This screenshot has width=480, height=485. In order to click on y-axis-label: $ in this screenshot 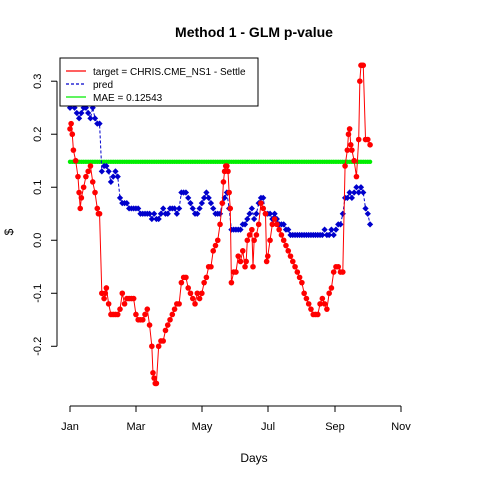, I will do `click(9, 231)`.